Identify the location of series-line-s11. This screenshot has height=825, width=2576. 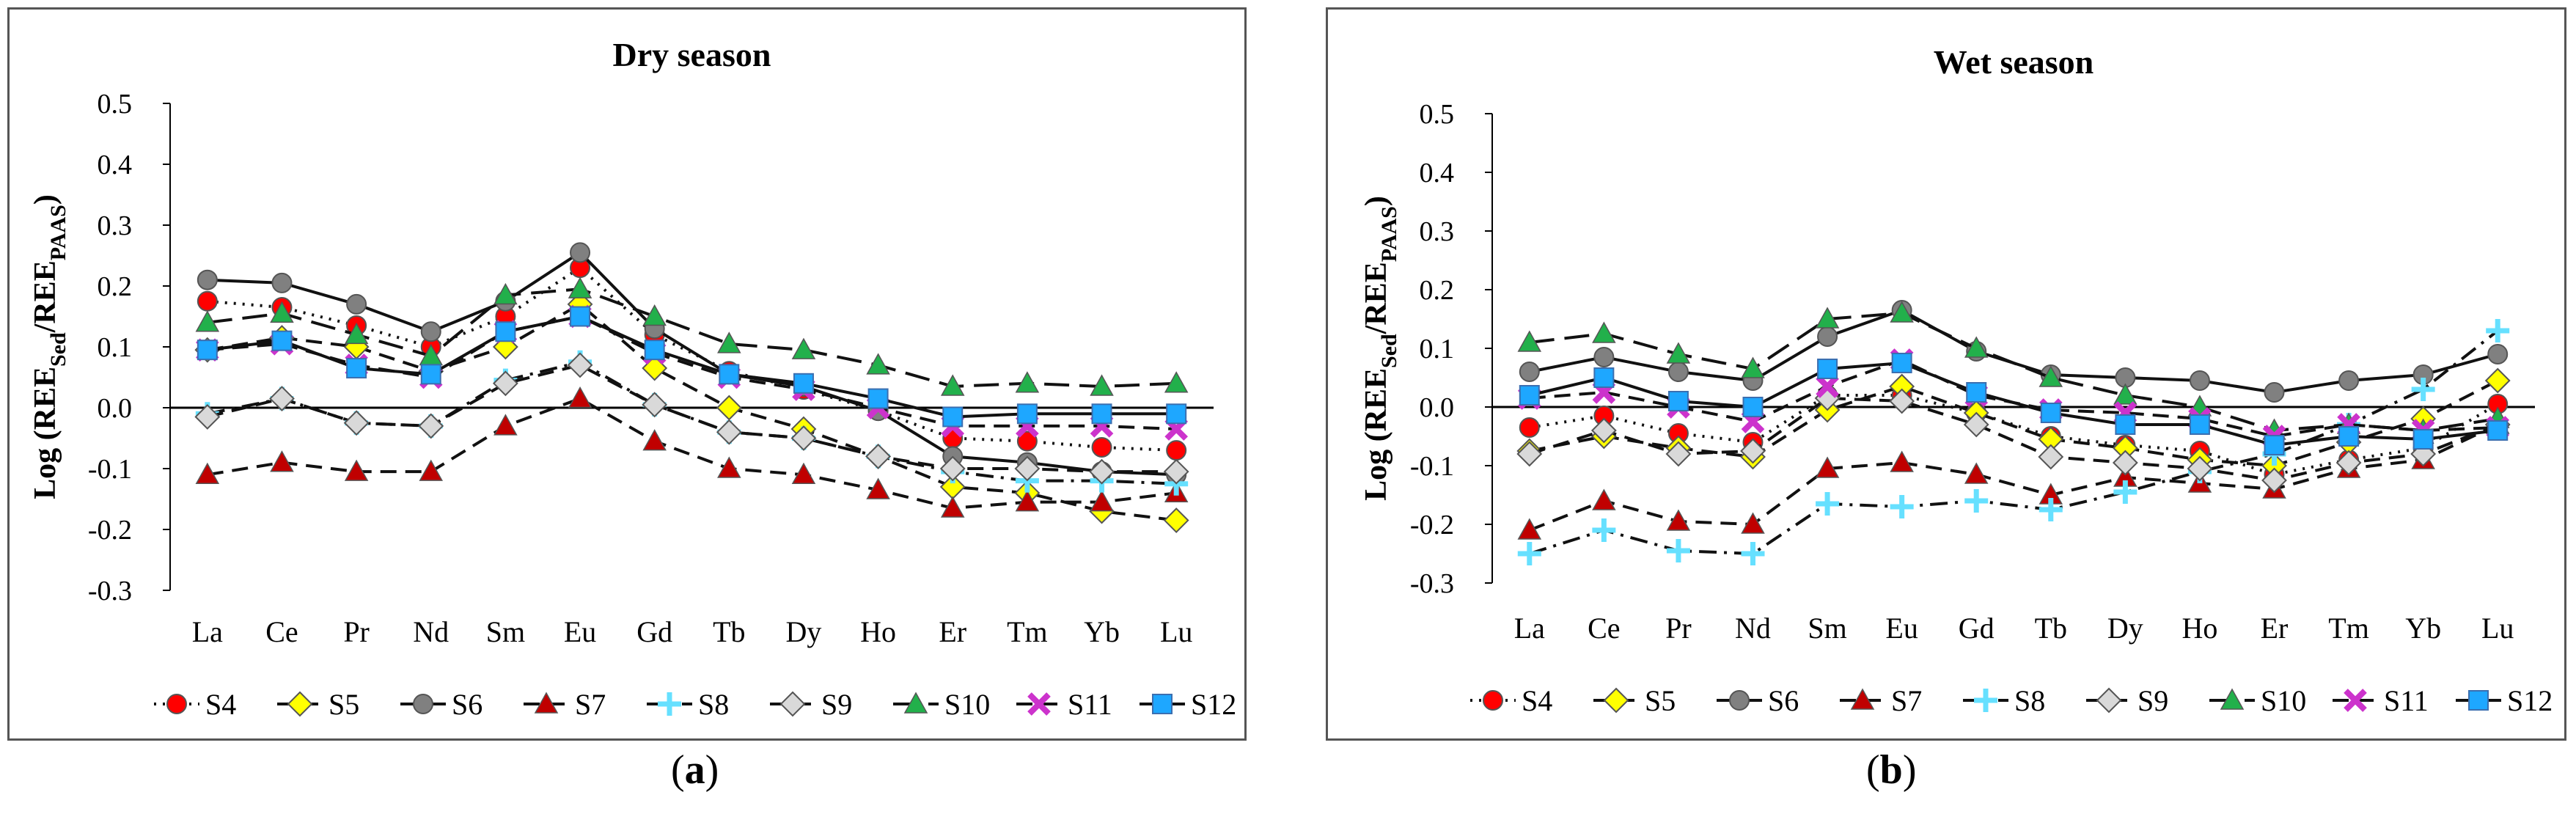
(692, 373).